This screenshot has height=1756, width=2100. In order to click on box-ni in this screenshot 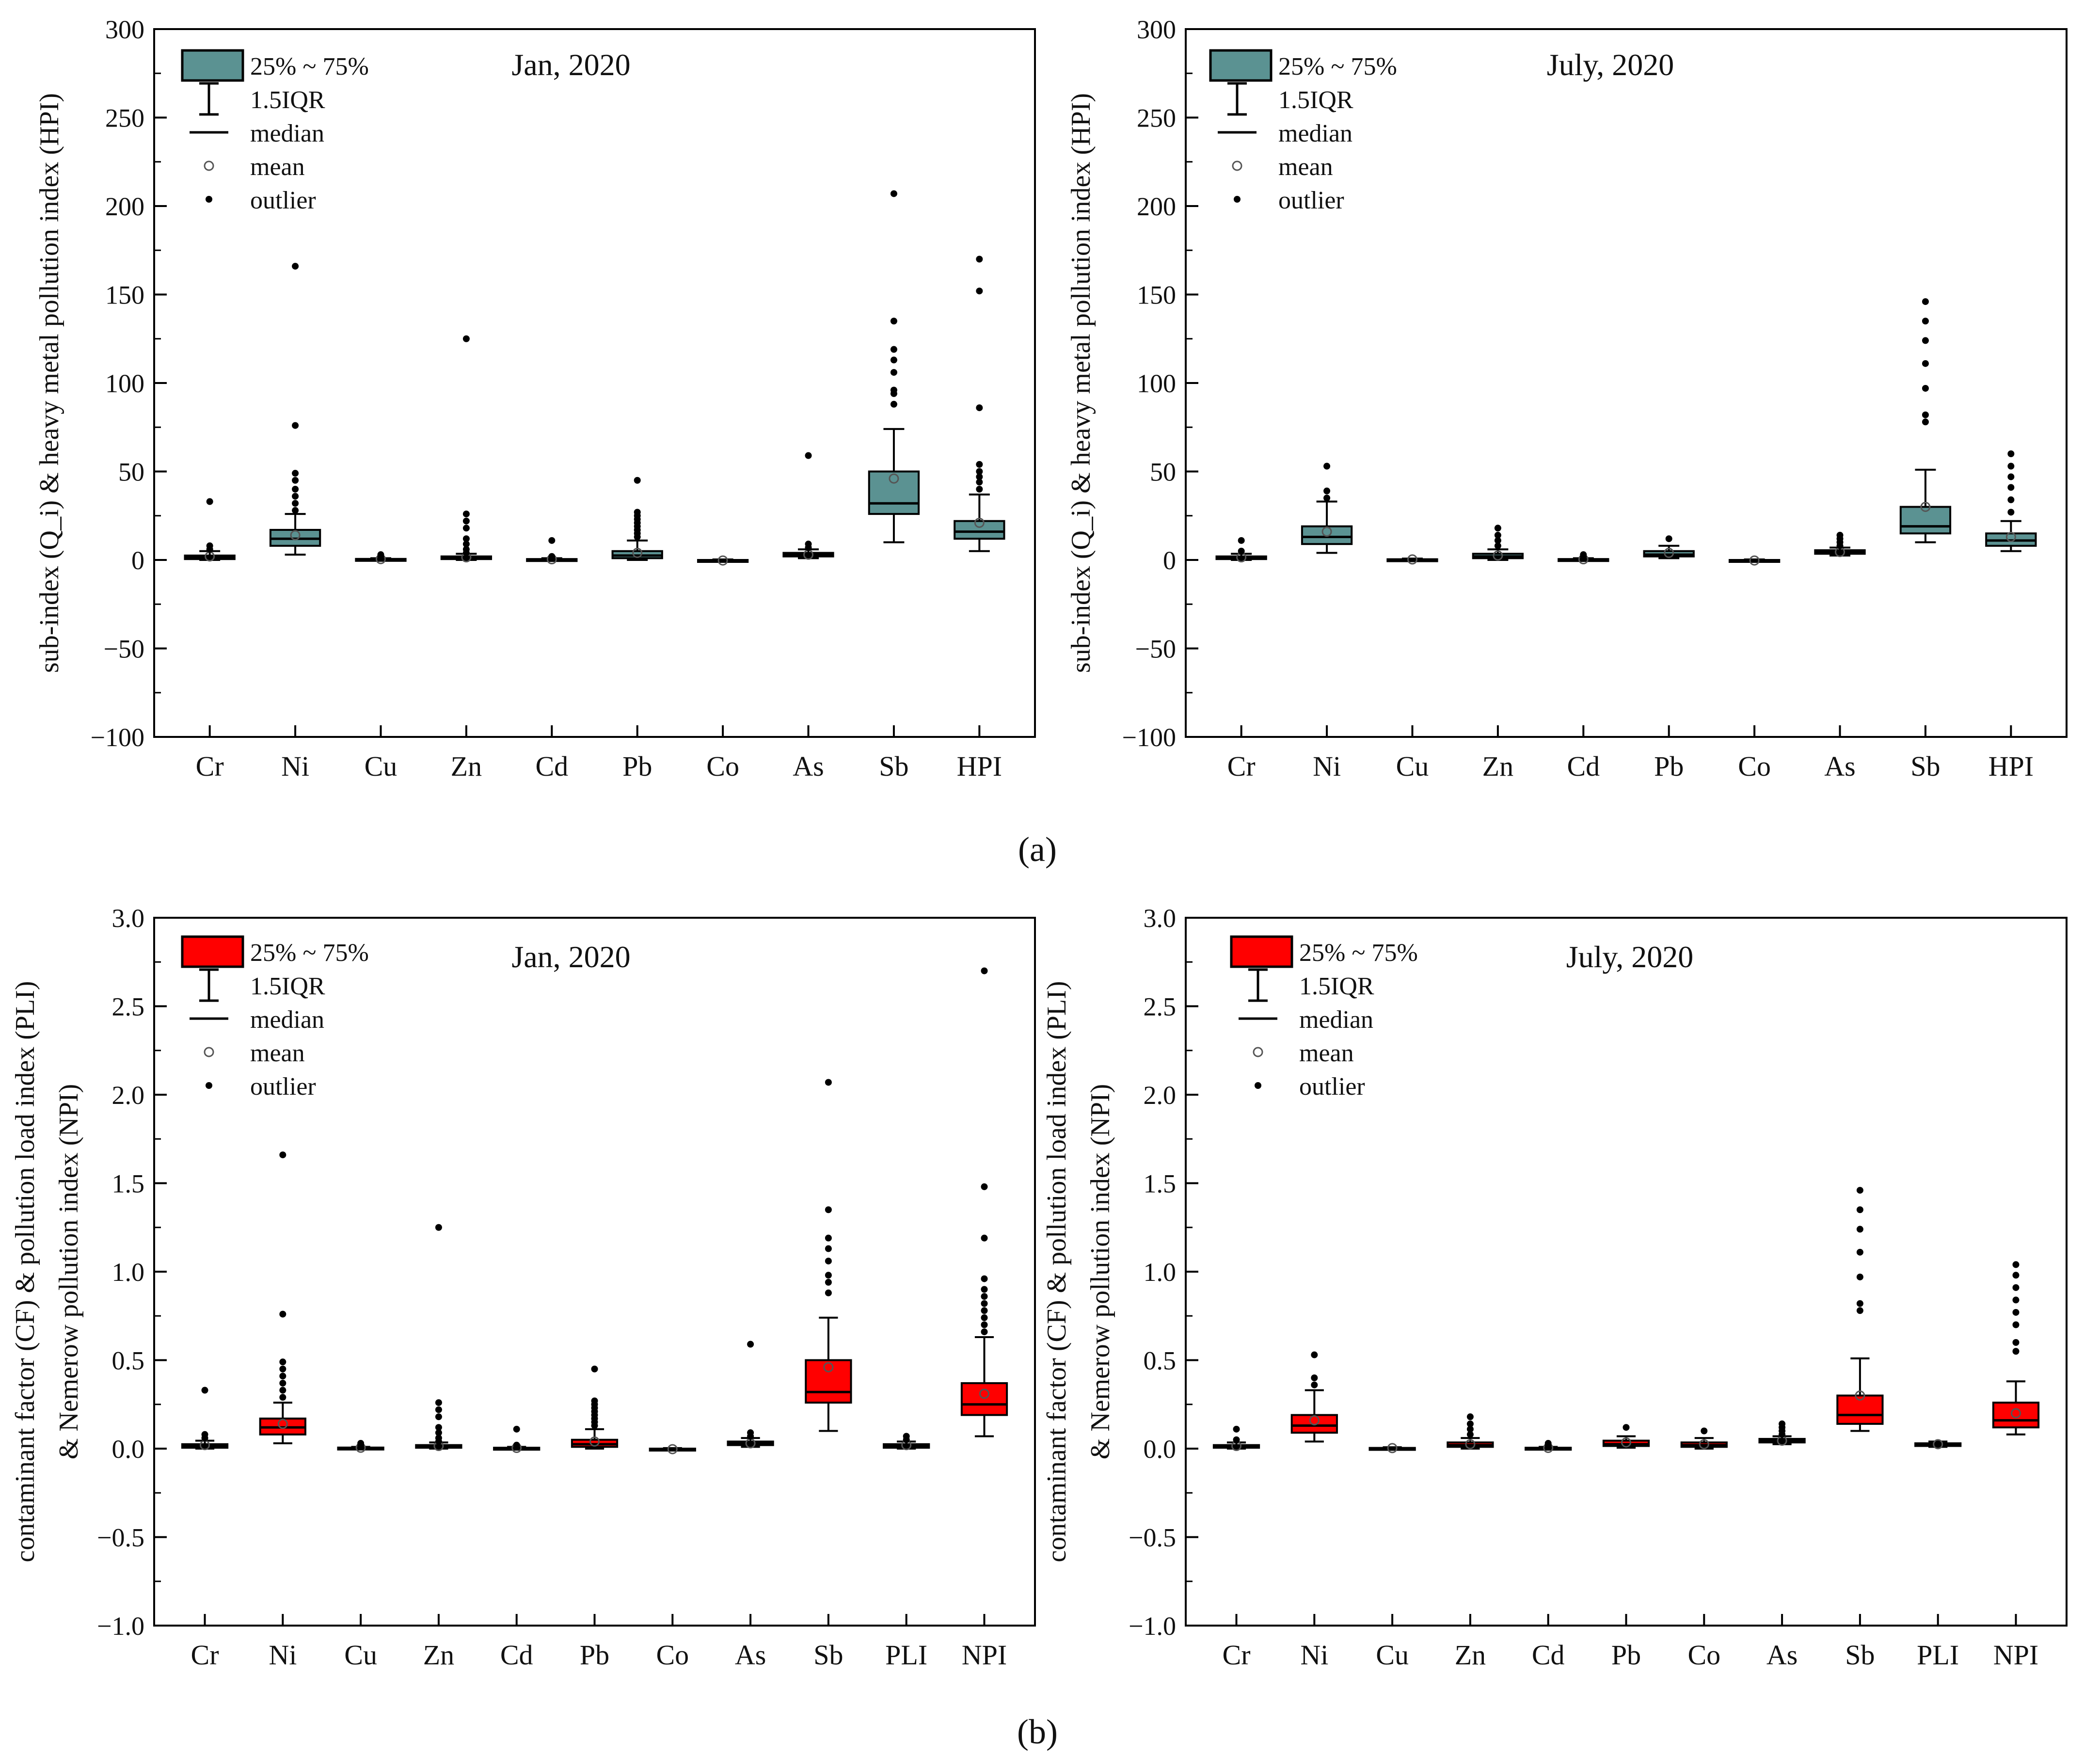, I will do `click(295, 409)`.